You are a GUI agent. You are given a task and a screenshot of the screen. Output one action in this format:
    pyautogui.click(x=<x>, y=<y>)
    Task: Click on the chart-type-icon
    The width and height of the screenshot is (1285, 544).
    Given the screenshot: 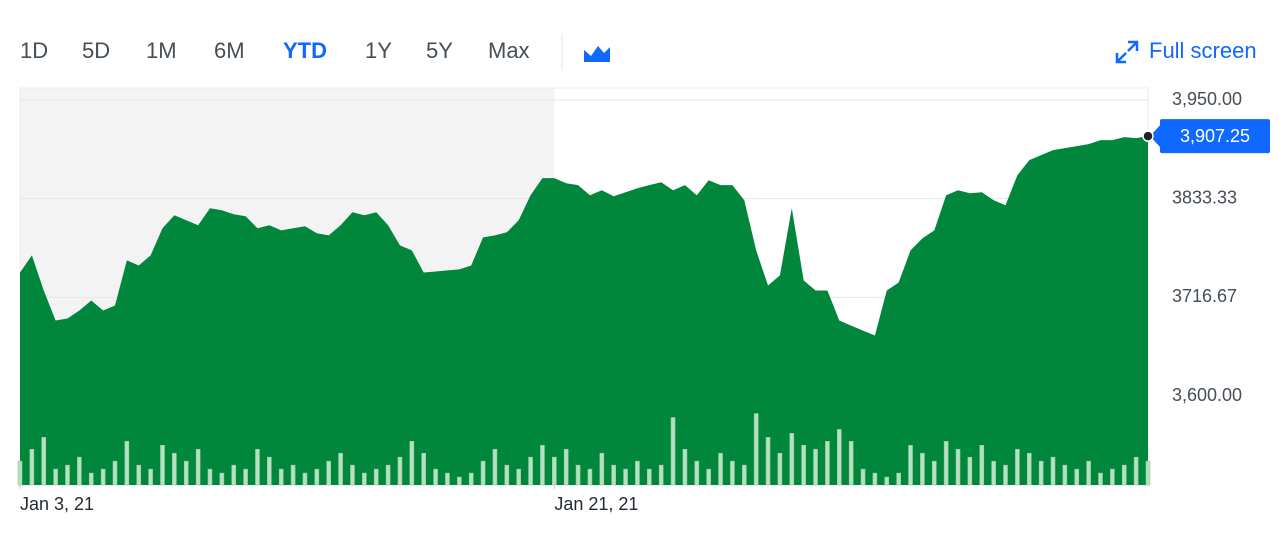 What is the action you would take?
    pyautogui.click(x=597, y=54)
    